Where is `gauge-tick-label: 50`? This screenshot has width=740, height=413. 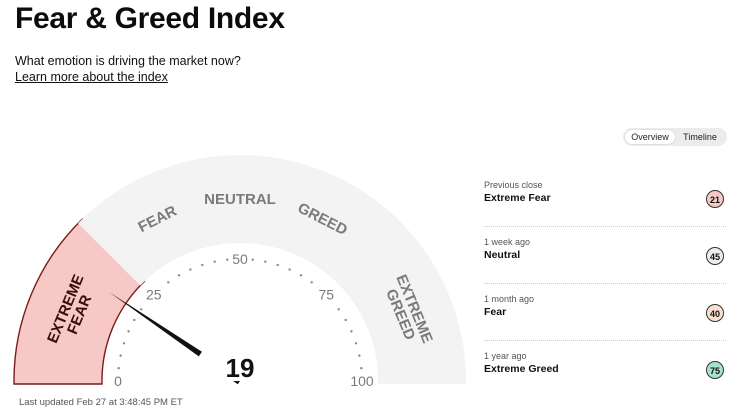
gauge-tick-label: 50 is located at coordinates (240, 259).